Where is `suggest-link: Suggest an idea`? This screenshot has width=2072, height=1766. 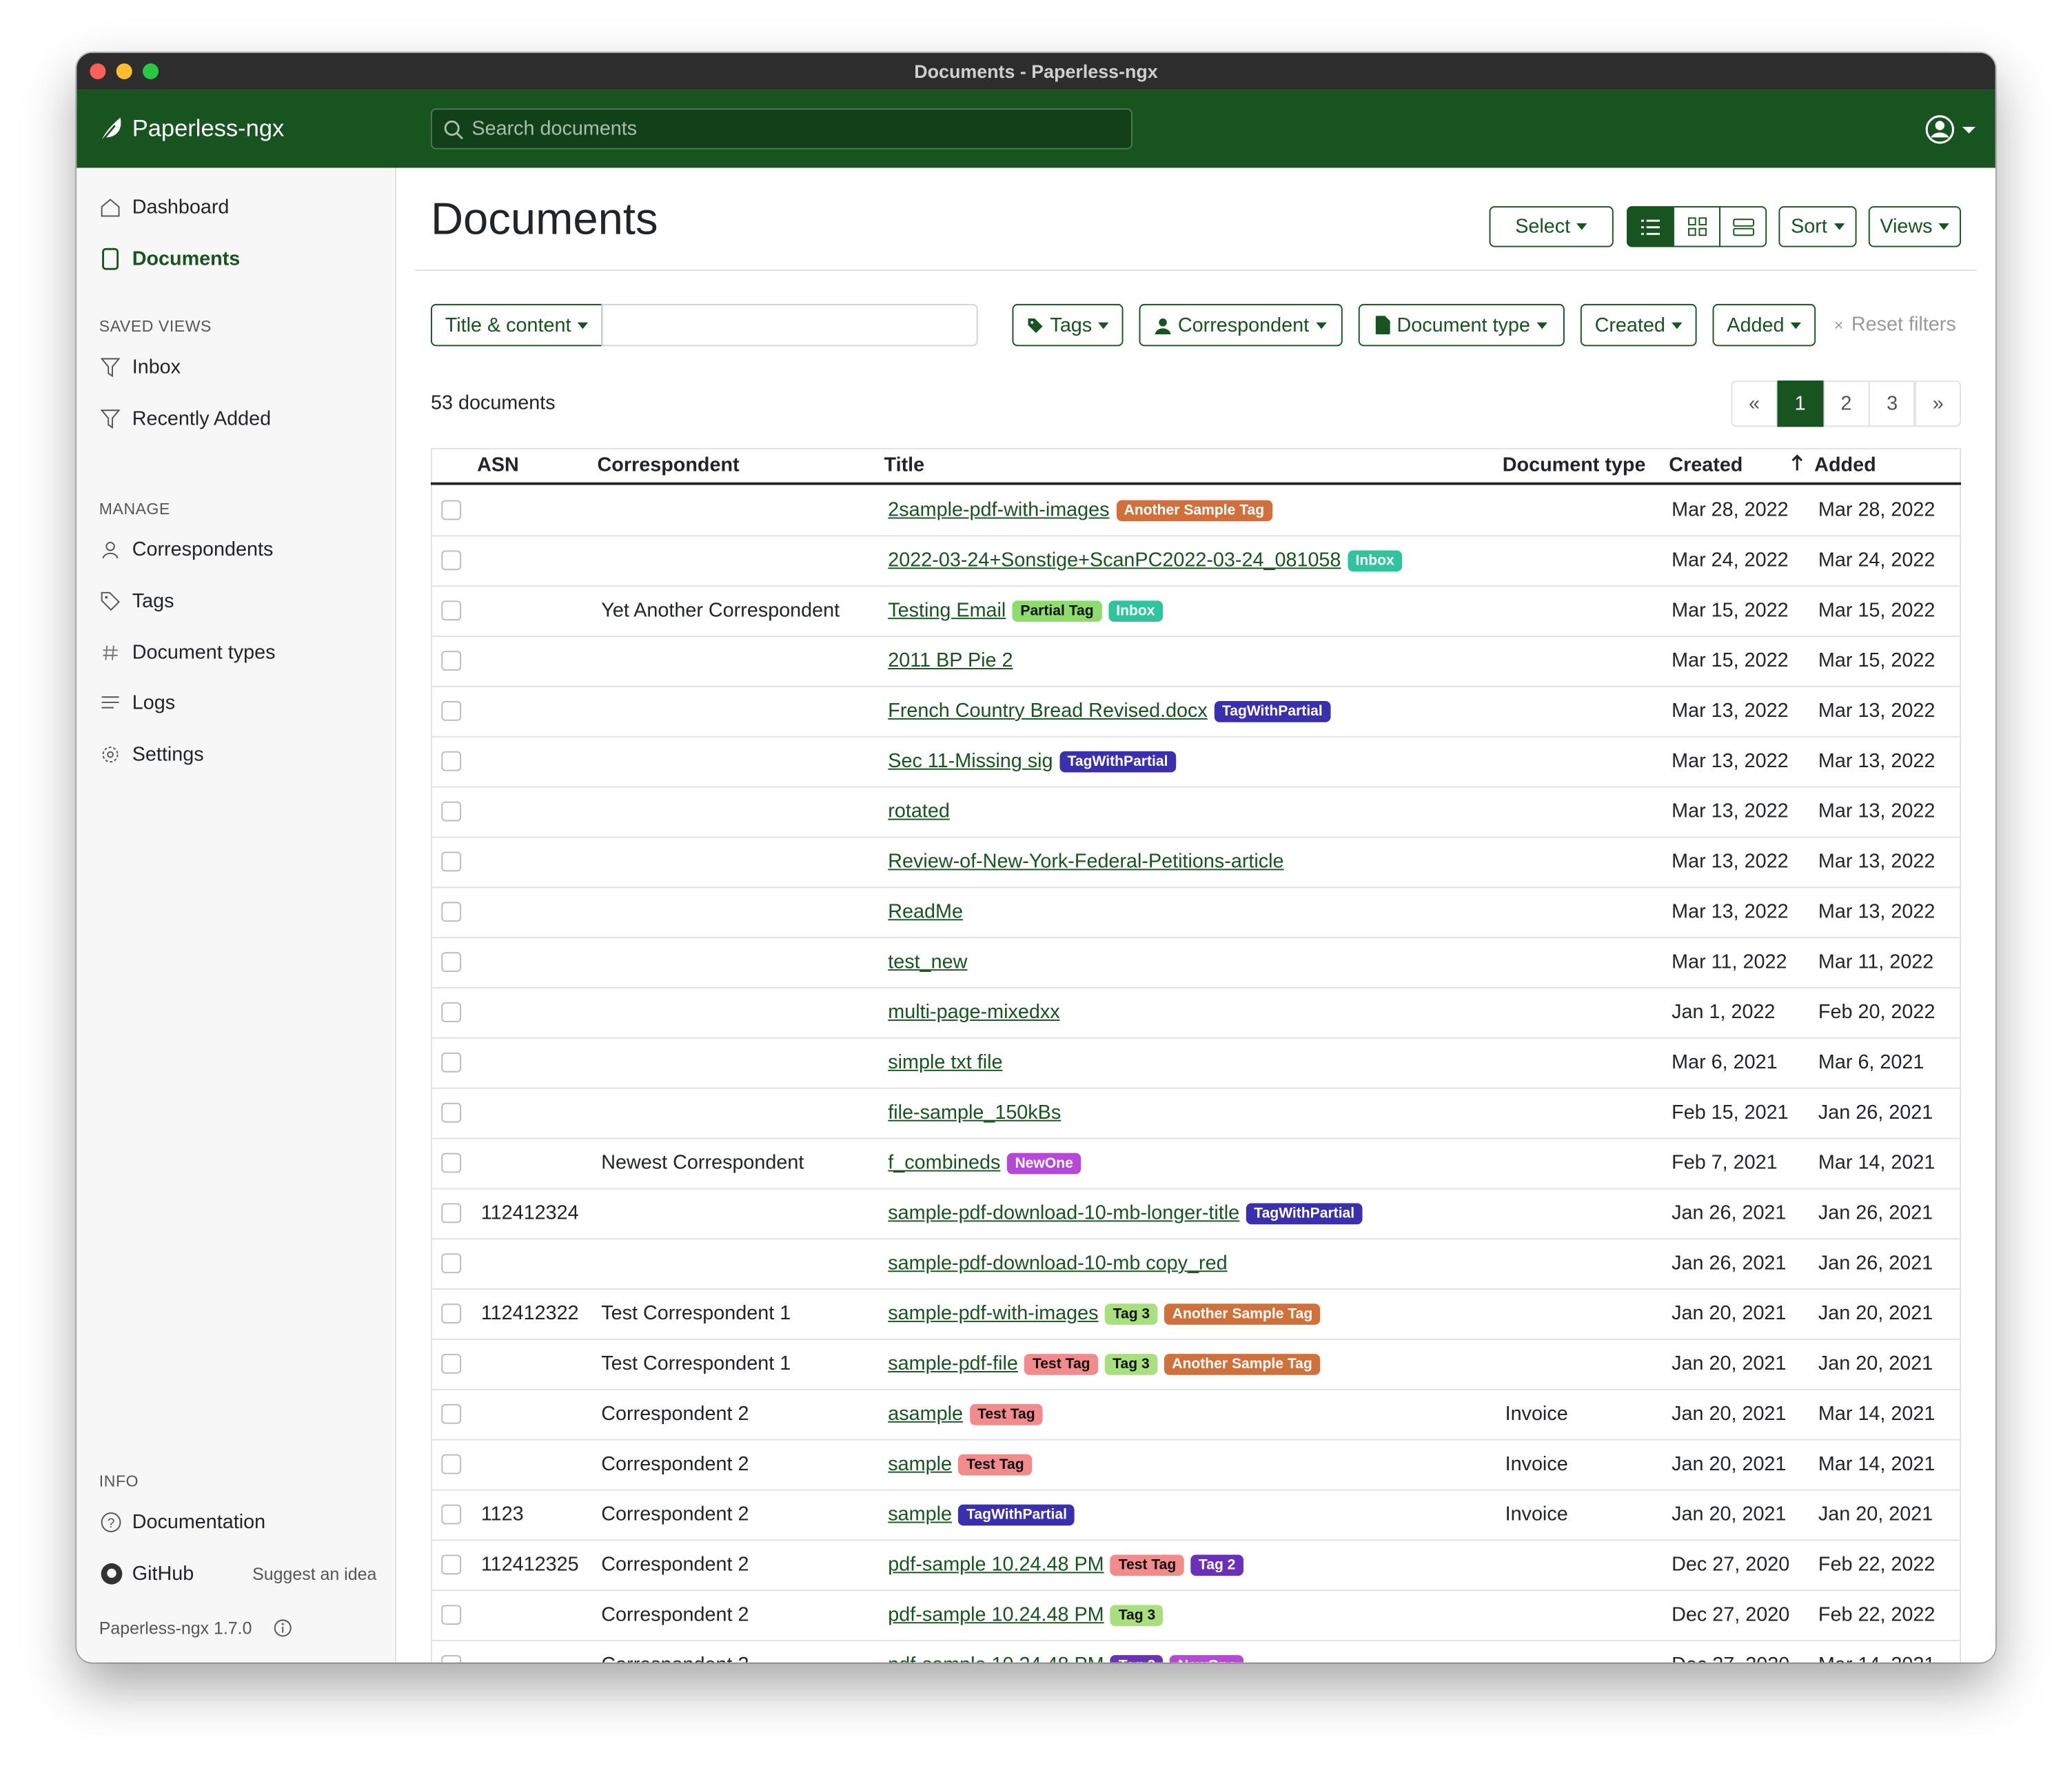
suggest-link: Suggest an idea is located at coordinates (314, 1573).